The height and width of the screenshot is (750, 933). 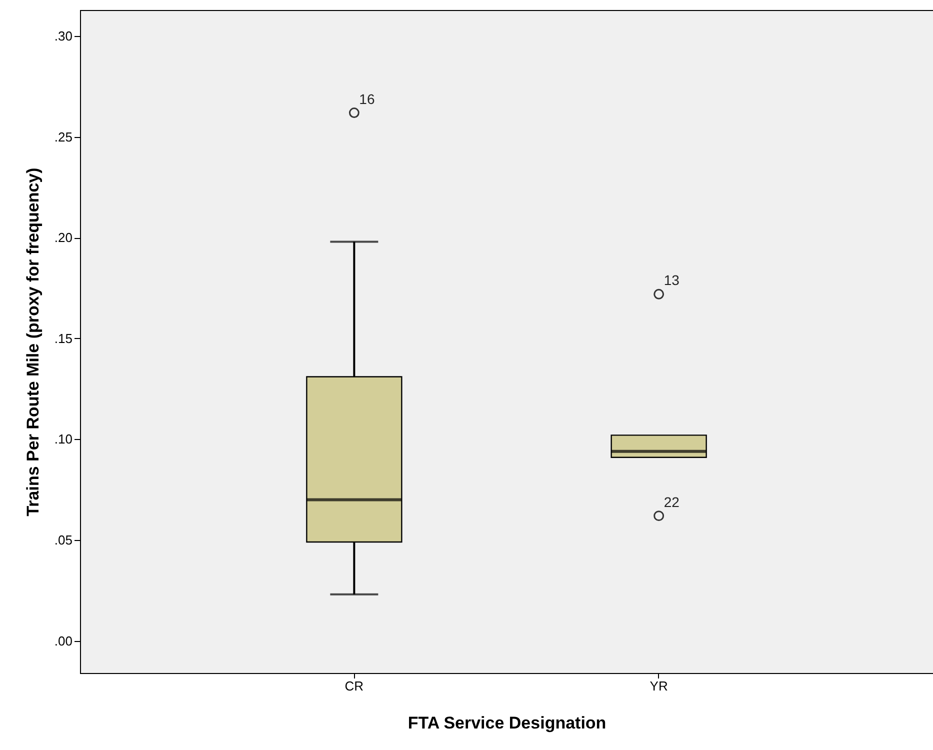 What do you see at coordinates (354, 686) in the screenshot?
I see `x-tick-label: CR` at bounding box center [354, 686].